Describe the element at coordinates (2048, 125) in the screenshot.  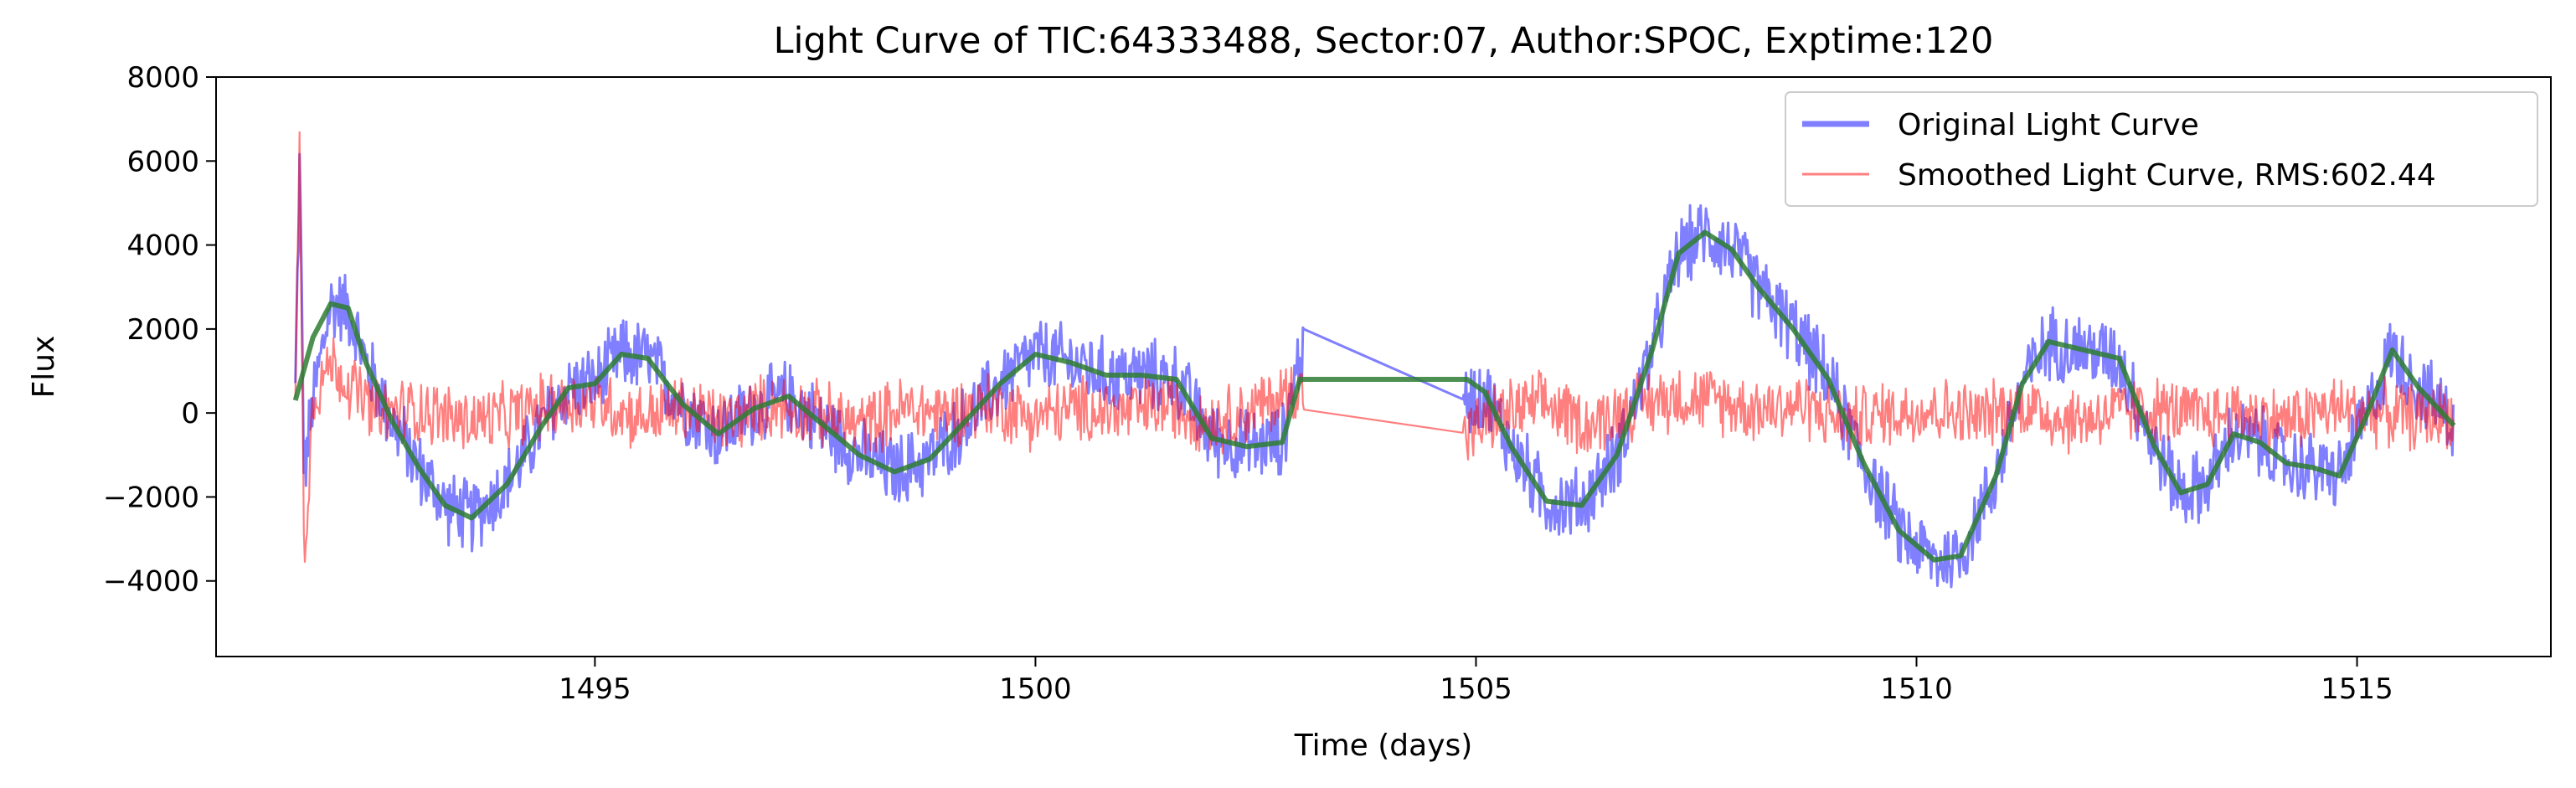
I see `legend-entry-original: Original Light Curve` at that location.